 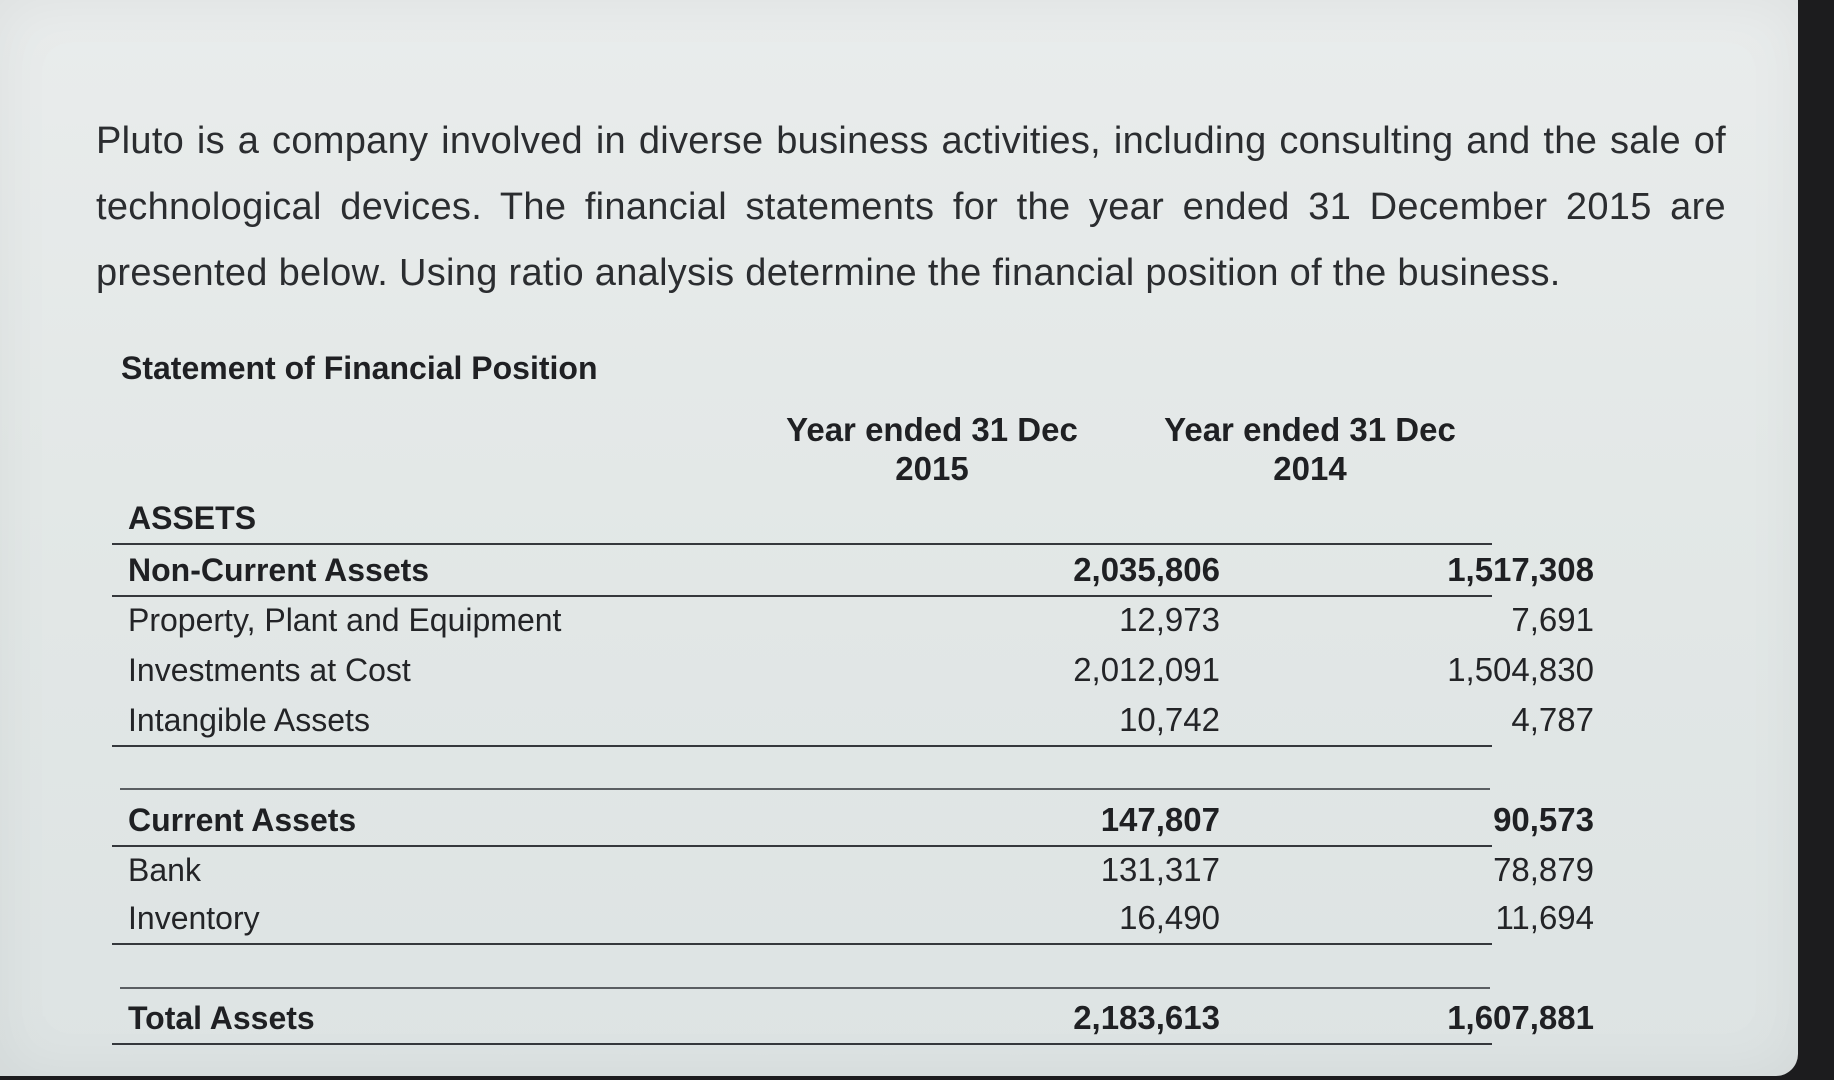 What do you see at coordinates (1160, 819) in the screenshot?
I see `value-2015: 147,807` at bounding box center [1160, 819].